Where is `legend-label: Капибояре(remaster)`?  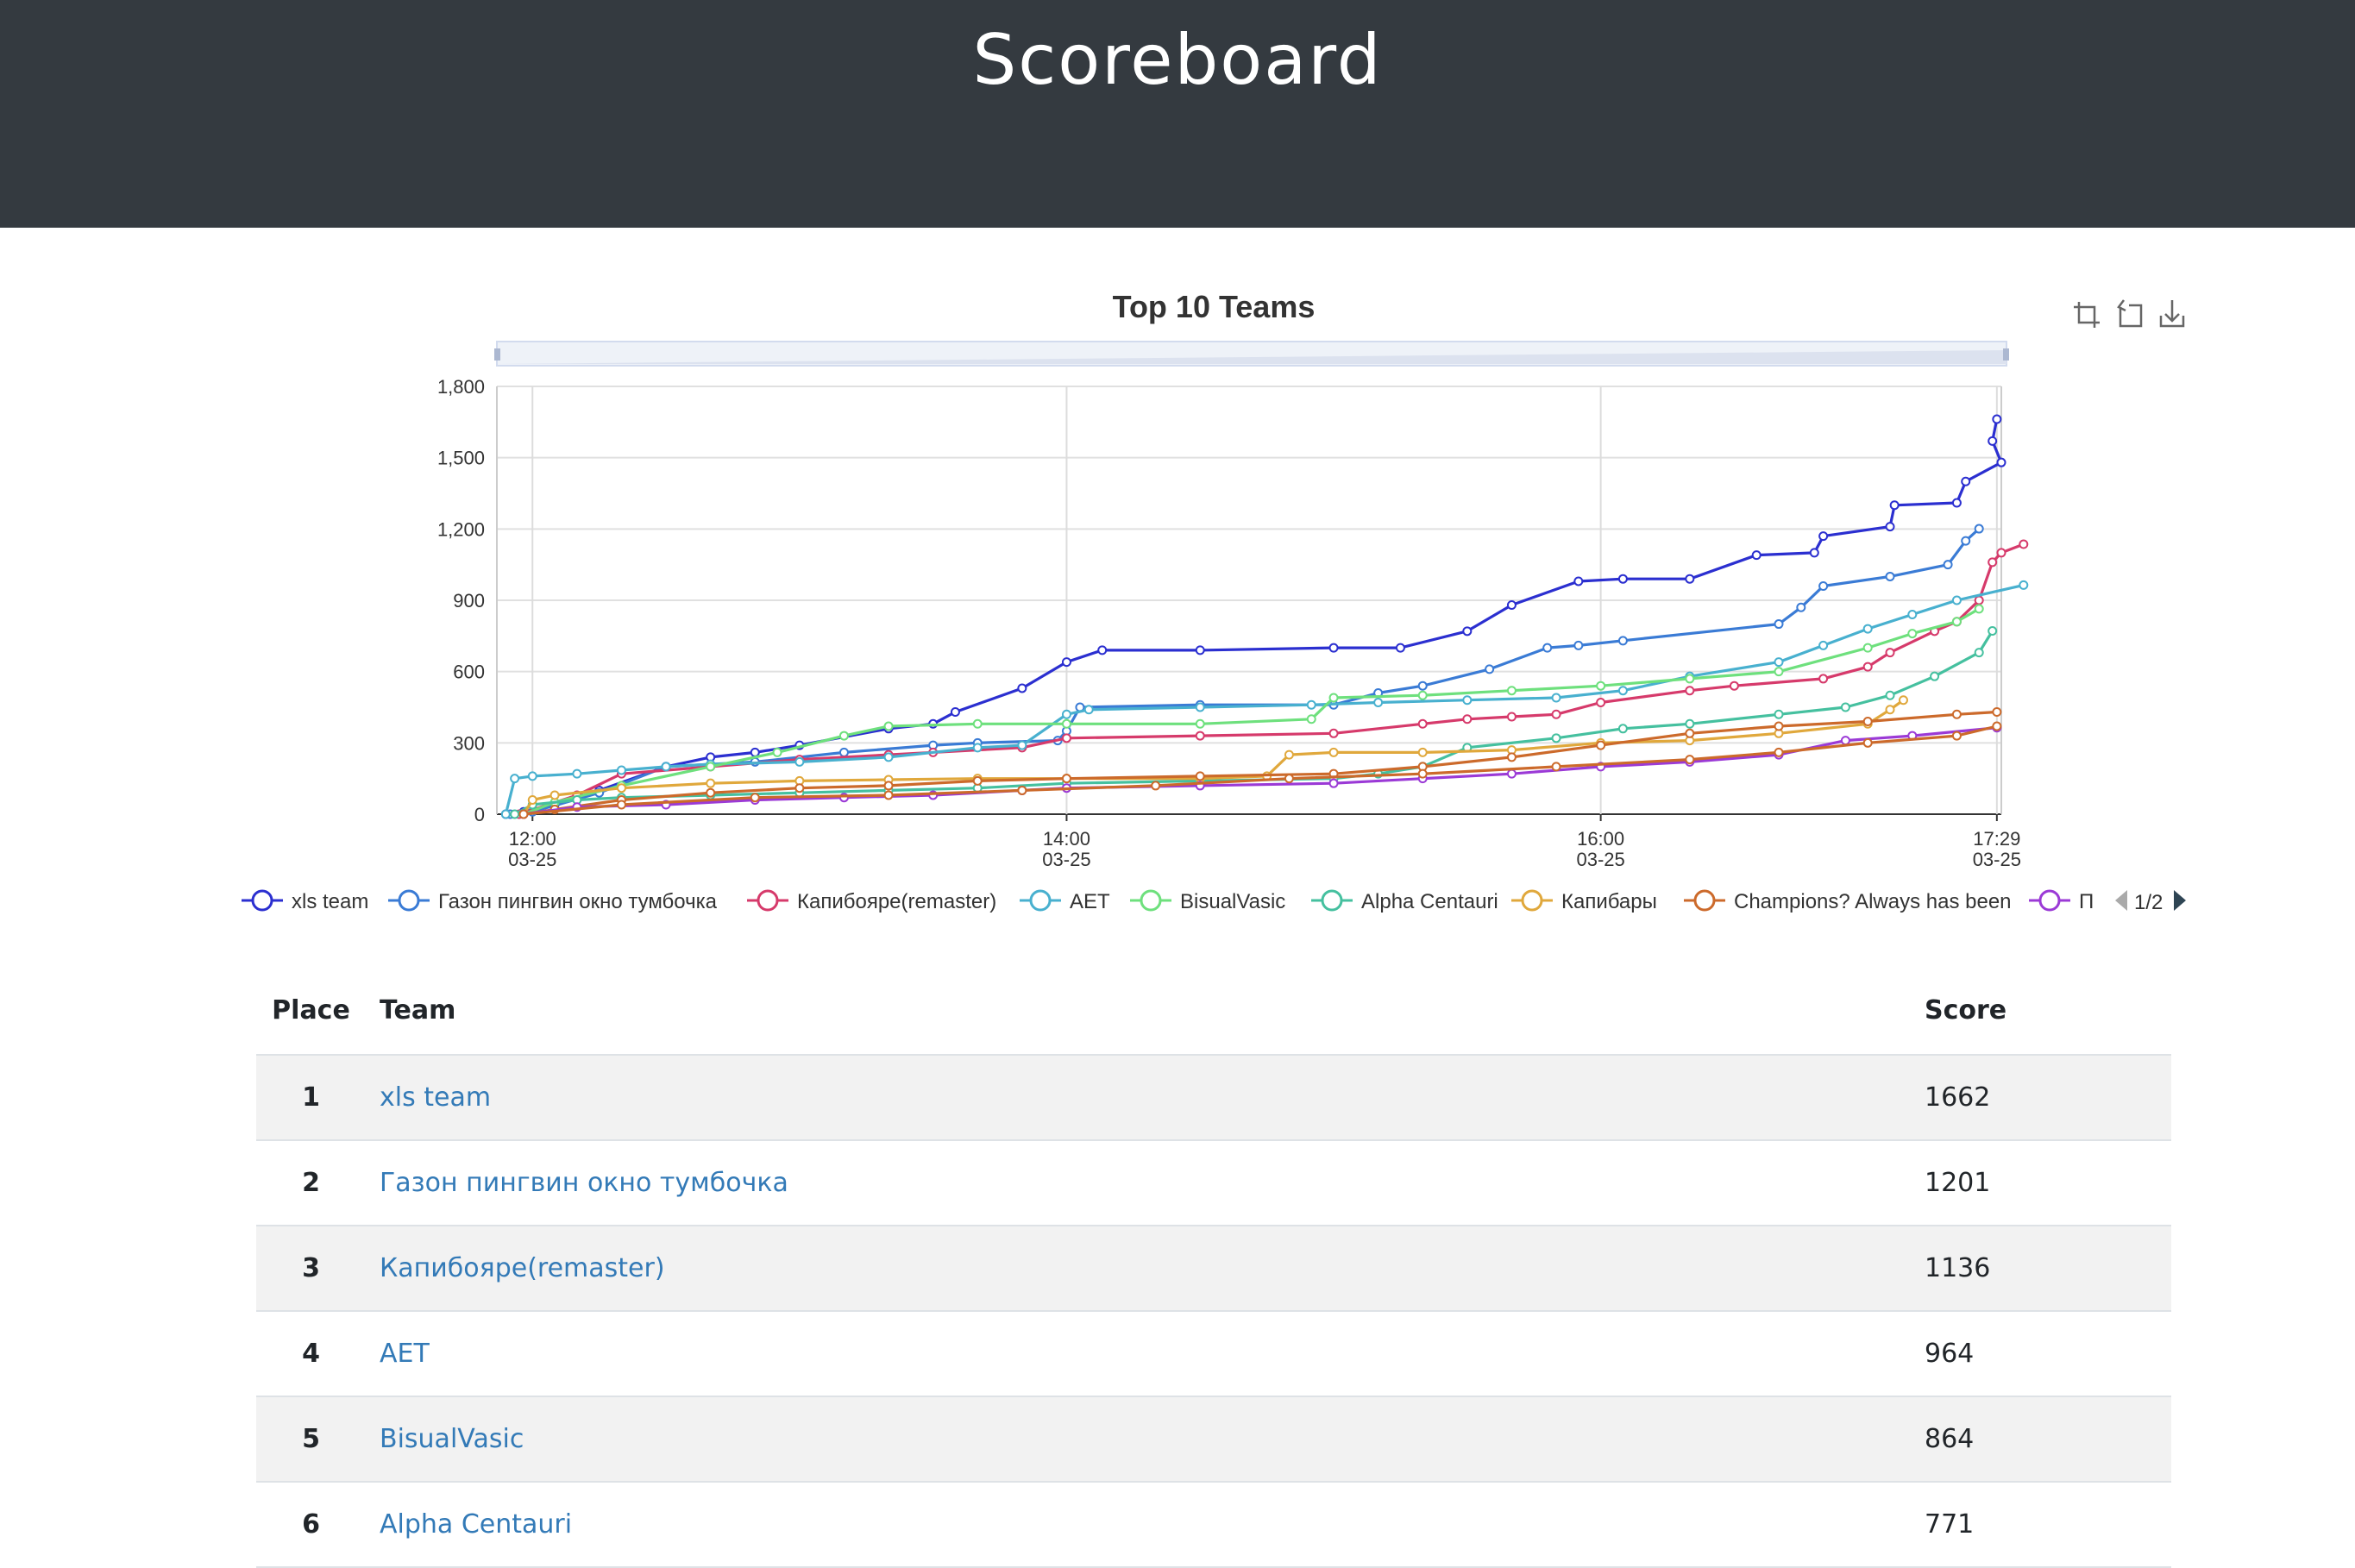 legend-label: Капибояре(remaster) is located at coordinates (897, 901).